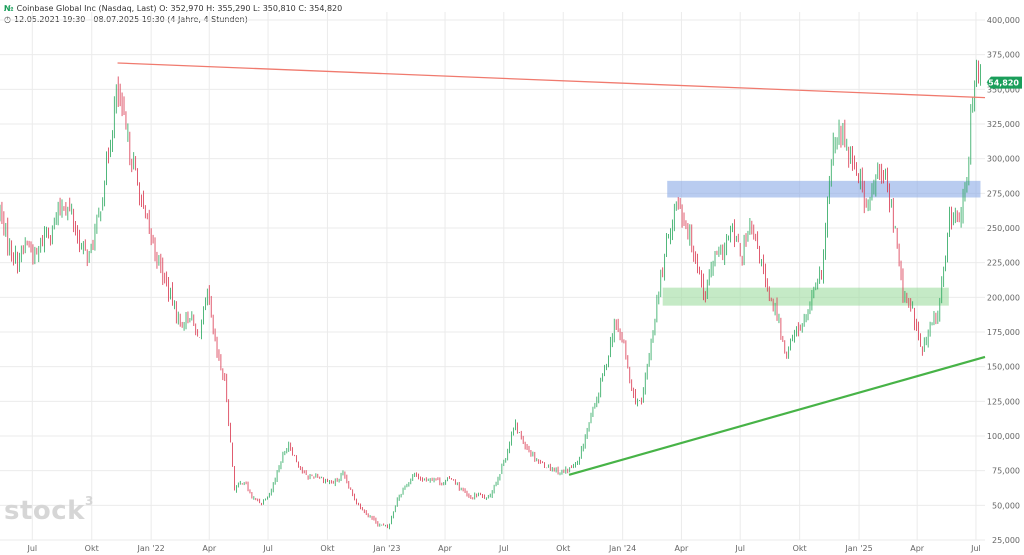 The width and height of the screenshot is (1024, 555). What do you see at coordinates (1003, 124) in the screenshot?
I see `y-tick-label: 325,000` at bounding box center [1003, 124].